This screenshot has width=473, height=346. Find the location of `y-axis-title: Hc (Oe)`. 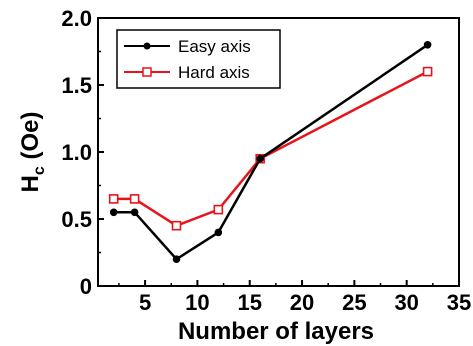

y-axis-title: Hc (Oe) is located at coordinates (32, 152).